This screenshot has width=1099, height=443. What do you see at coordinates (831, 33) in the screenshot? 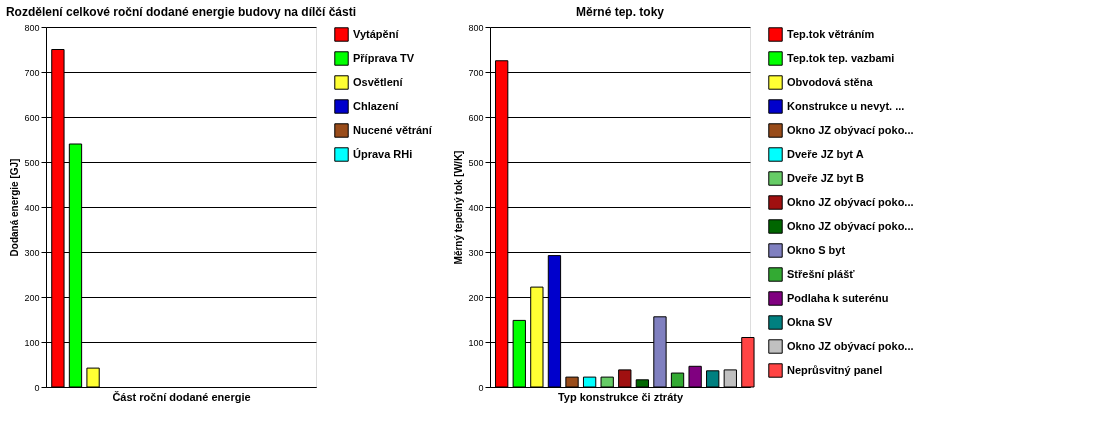
I see `legend-label: Tep.tok větráním` at bounding box center [831, 33].